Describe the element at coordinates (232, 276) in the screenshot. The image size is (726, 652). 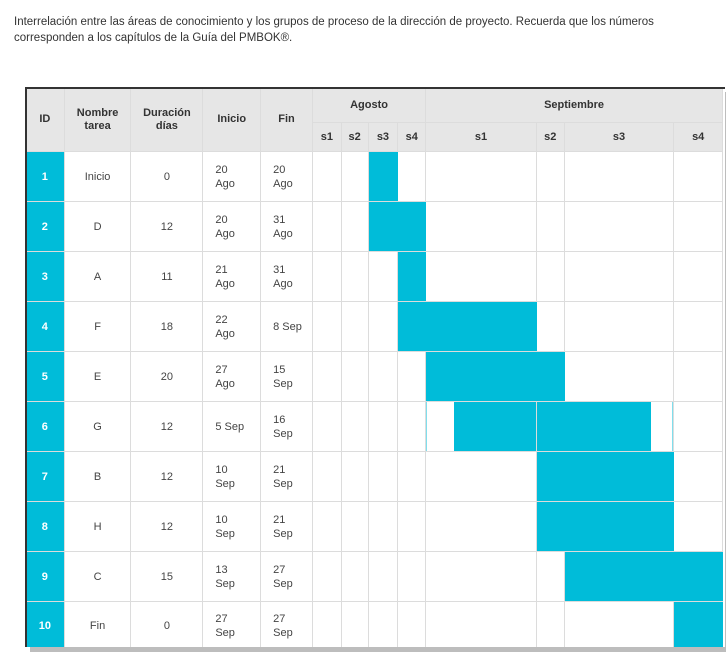
I see `row-start: 21 Ago` at that location.